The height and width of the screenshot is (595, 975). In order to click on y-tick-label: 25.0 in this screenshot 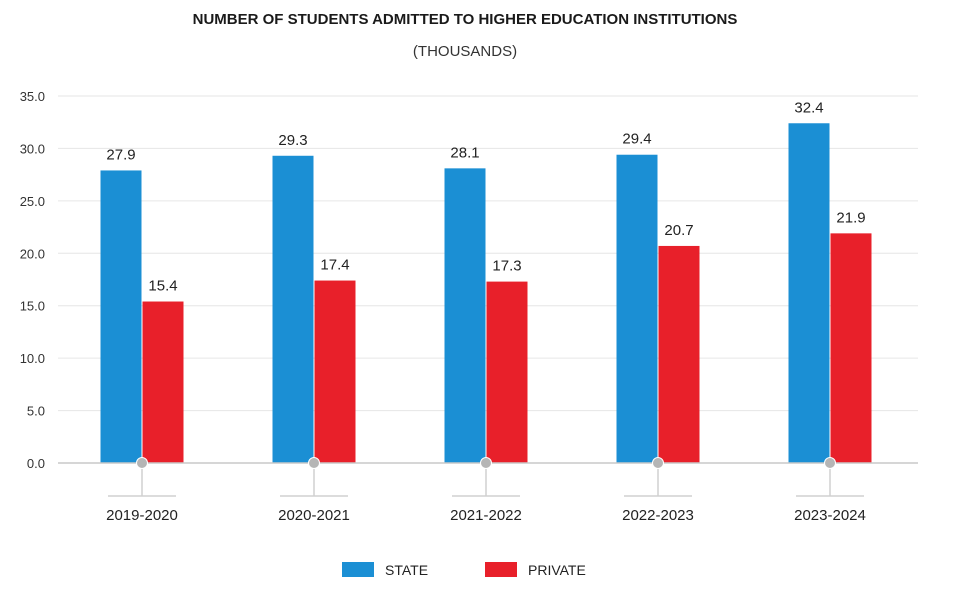, I will do `click(32, 201)`.